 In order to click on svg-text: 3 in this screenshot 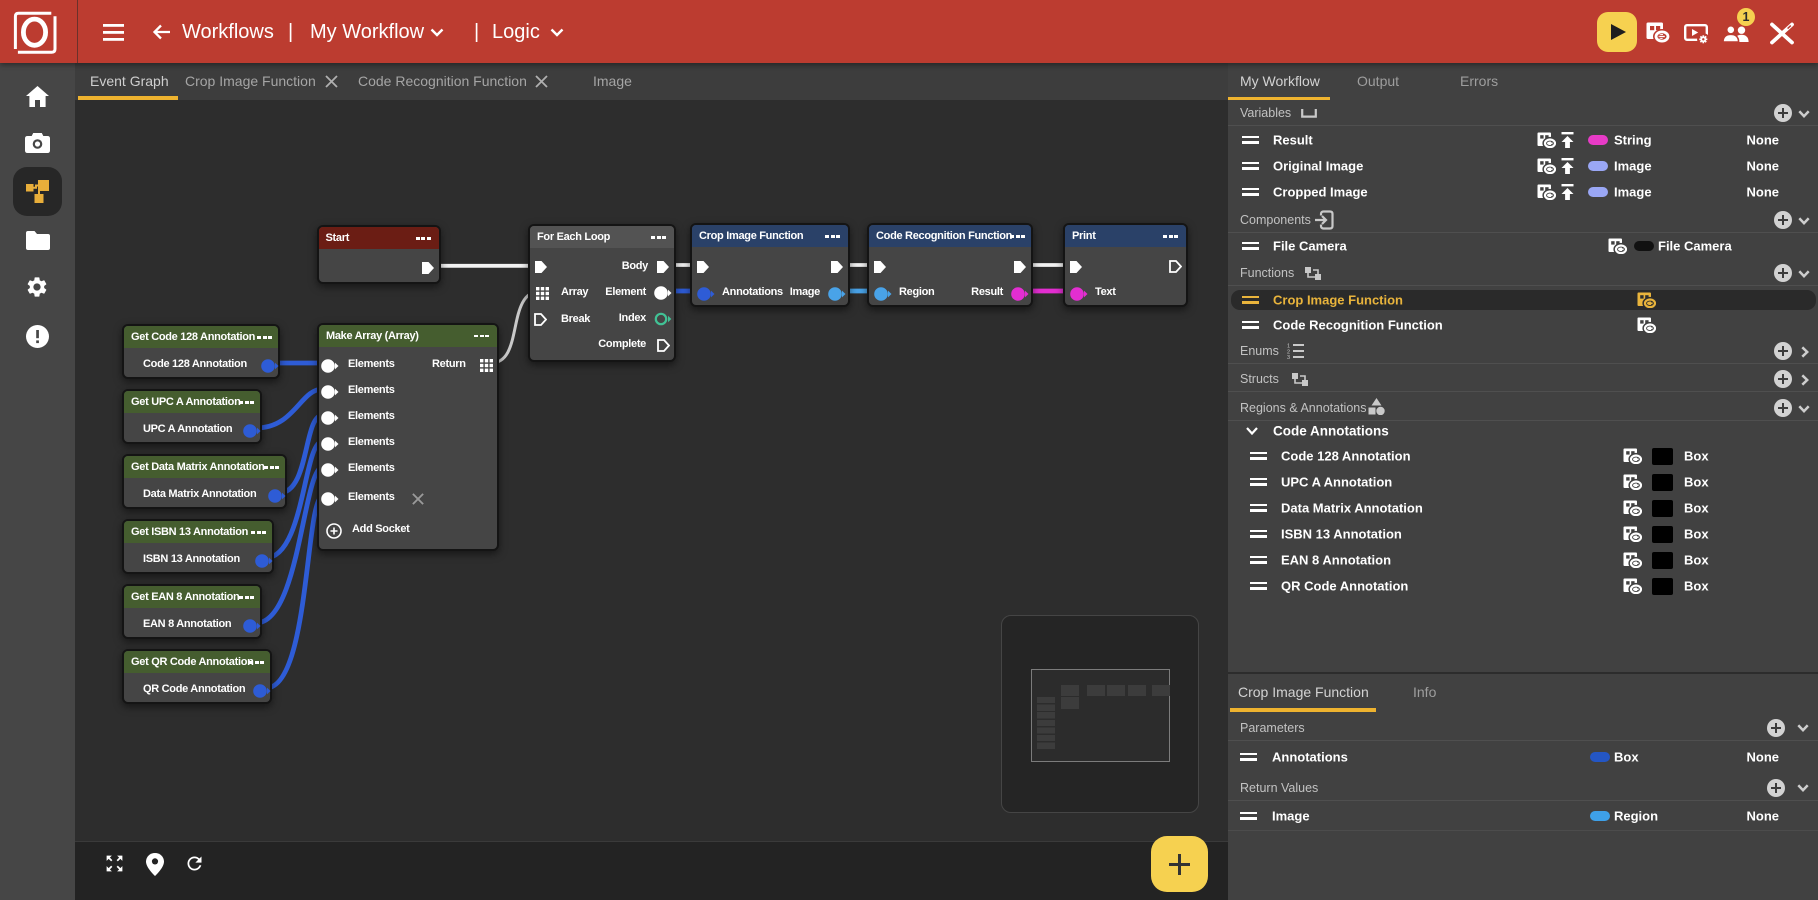, I will do `click(1288, 357)`.